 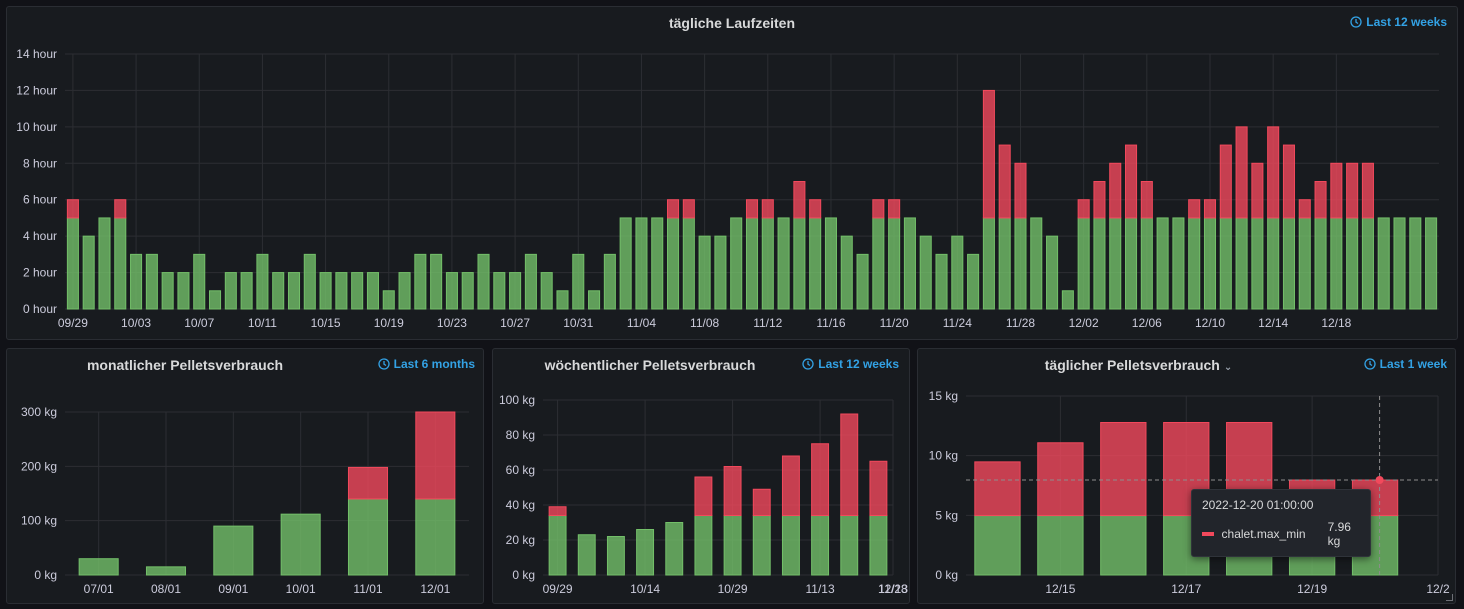 I want to click on x-tick-label: 12/10, so click(x=1210, y=323).